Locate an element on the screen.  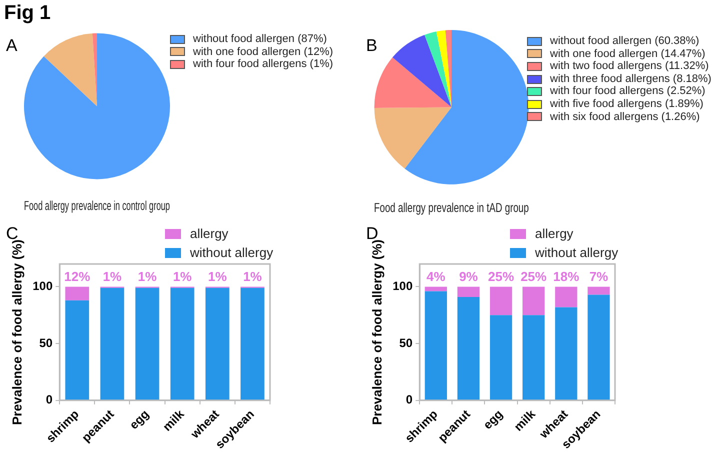
legend-label: with three food allergens (8.18%) is located at coordinates (631, 79).